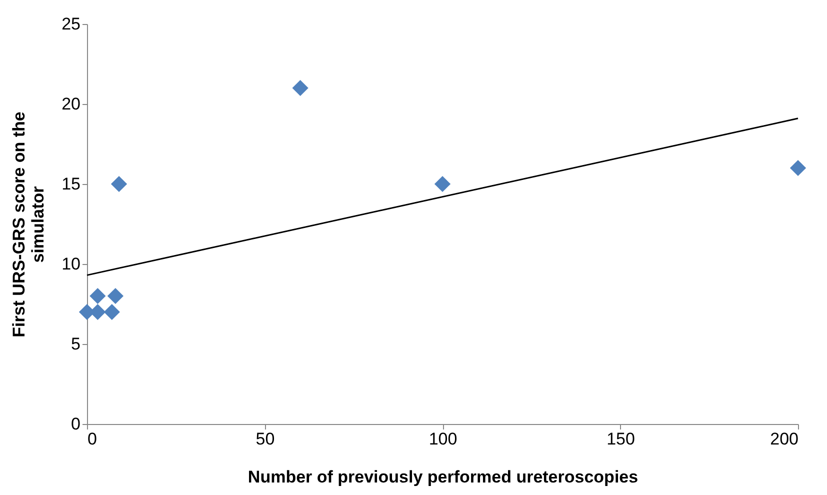 The image size is (827, 495). Describe the element at coordinates (71, 24) in the screenshot. I see `y-tick-label: 25` at that location.